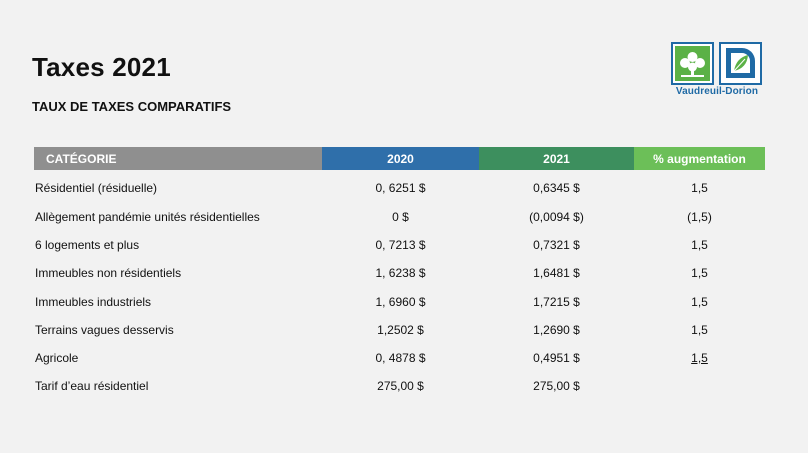 The image size is (808, 453). Describe the element at coordinates (104, 329) in the screenshot. I see `category-cell: Terrains vagues desservis` at that location.